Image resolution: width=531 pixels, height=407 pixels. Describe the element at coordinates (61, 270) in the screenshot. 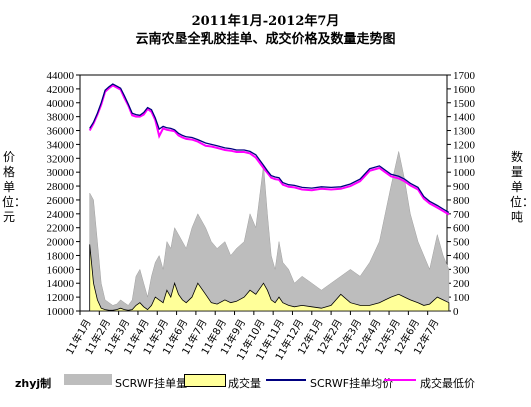

I see `y-tick-label-left: 16000` at that location.